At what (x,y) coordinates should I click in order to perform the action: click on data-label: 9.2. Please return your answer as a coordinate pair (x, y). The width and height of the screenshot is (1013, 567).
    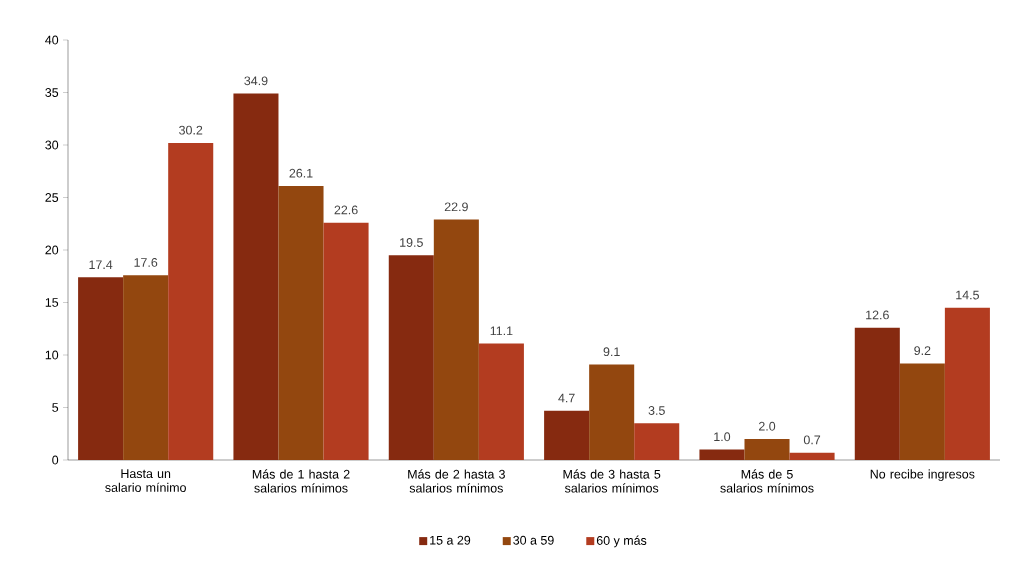
    Looking at the image, I should click on (922, 351).